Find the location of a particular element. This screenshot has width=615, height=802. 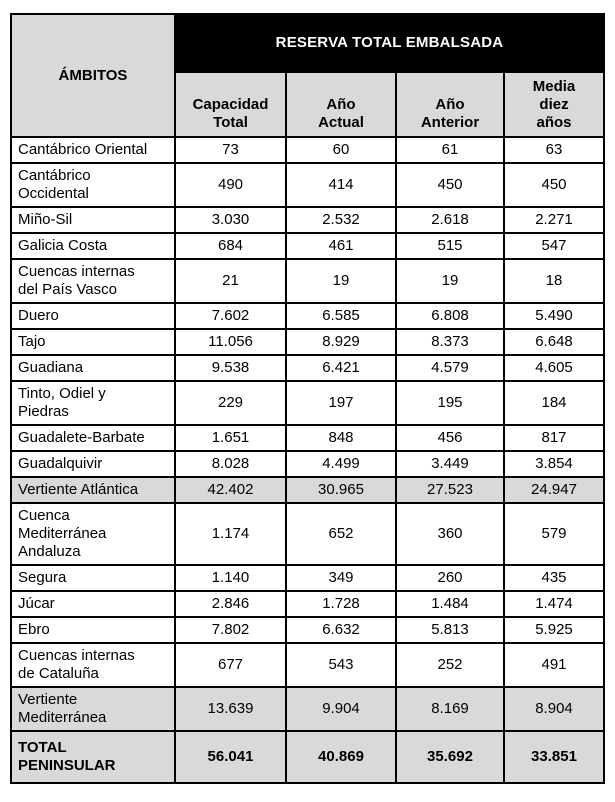

table-row: Cuencas internas del País Vasco 21 19 19 18 is located at coordinates (307, 281).